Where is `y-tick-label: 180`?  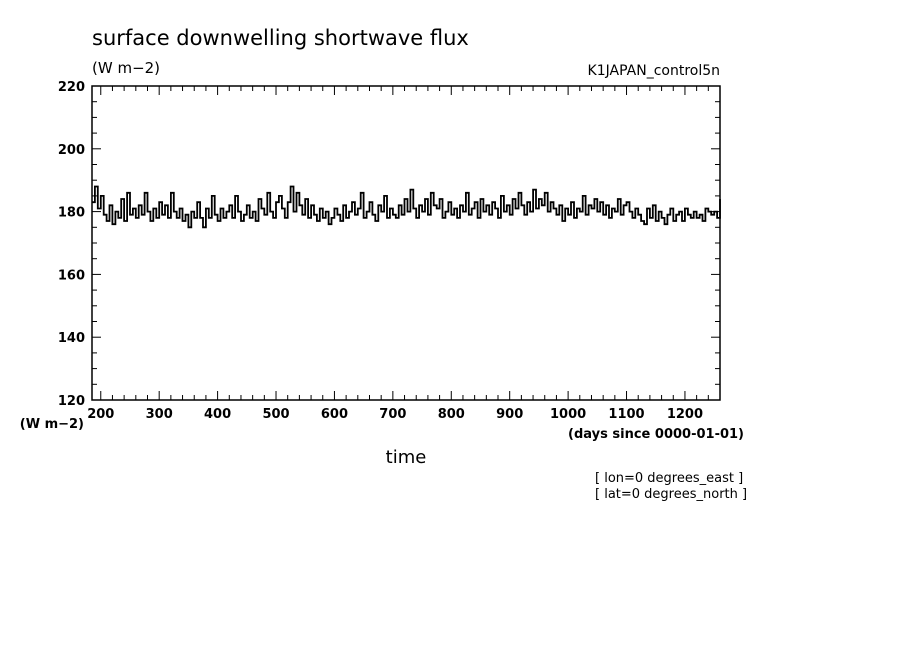
y-tick-label: 180 is located at coordinates (71, 213).